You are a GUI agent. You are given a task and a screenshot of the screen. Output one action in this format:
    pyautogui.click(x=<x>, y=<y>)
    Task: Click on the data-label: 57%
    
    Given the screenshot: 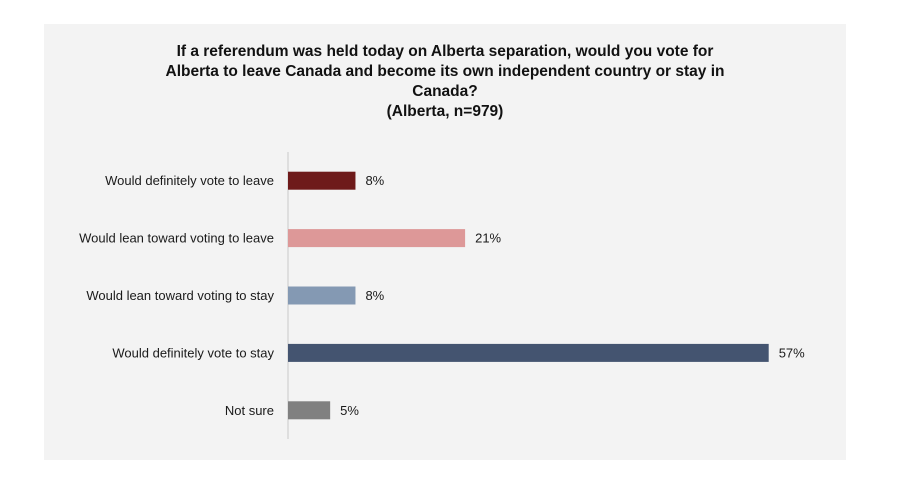 What is the action you would take?
    pyautogui.click(x=792, y=352)
    